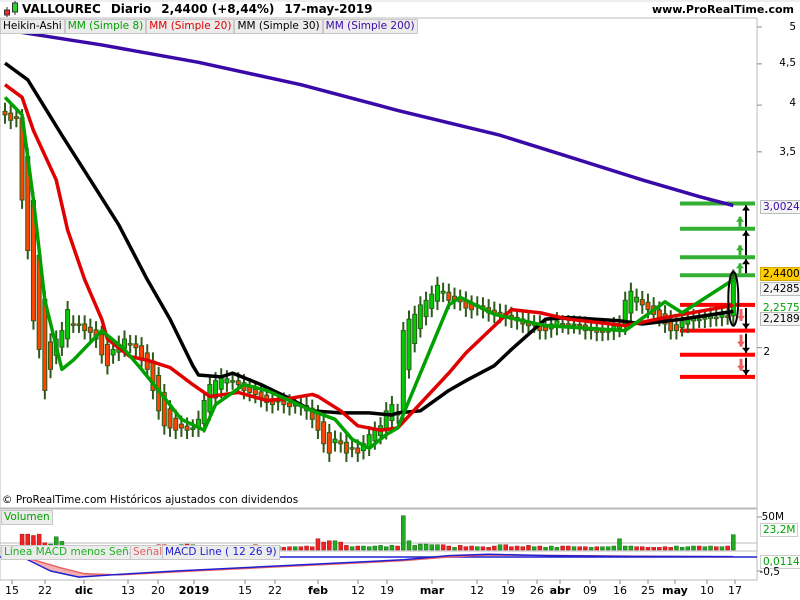 The image size is (800, 600). I want to click on ma8-value-label: 2,4285, so click(780, 289).